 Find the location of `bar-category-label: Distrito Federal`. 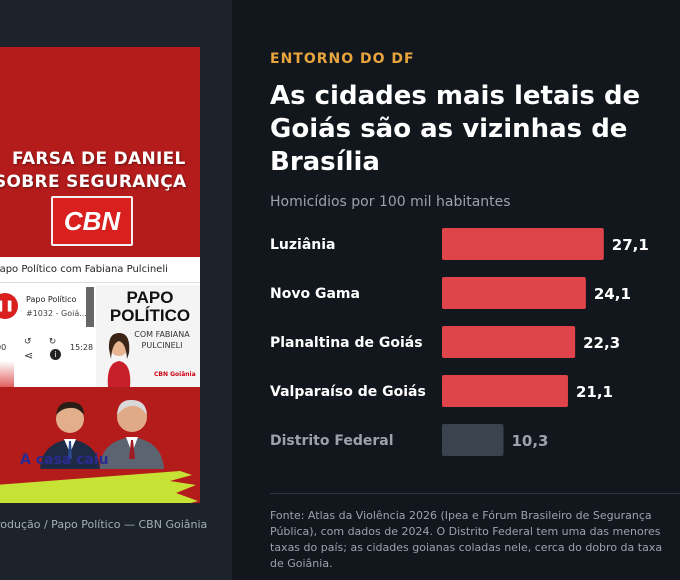

bar-category-label: Distrito Federal is located at coordinates (332, 441).